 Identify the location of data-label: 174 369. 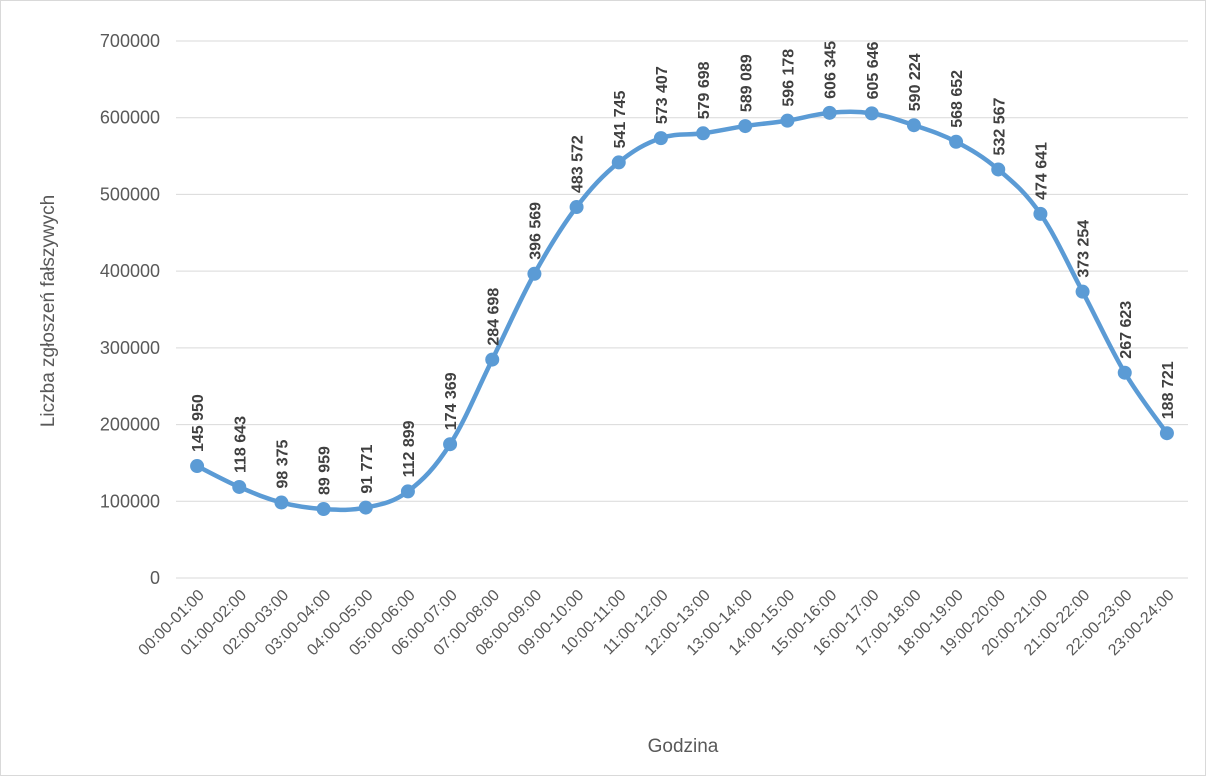
(451, 401).